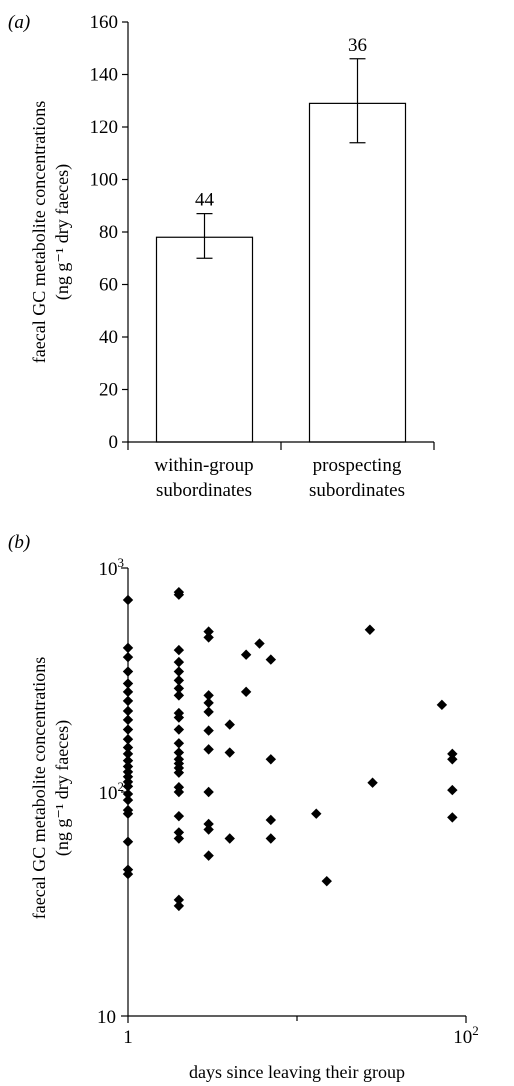  Describe the element at coordinates (104, 127) in the screenshot. I see `panel-a-y-tick-label: 120` at that location.